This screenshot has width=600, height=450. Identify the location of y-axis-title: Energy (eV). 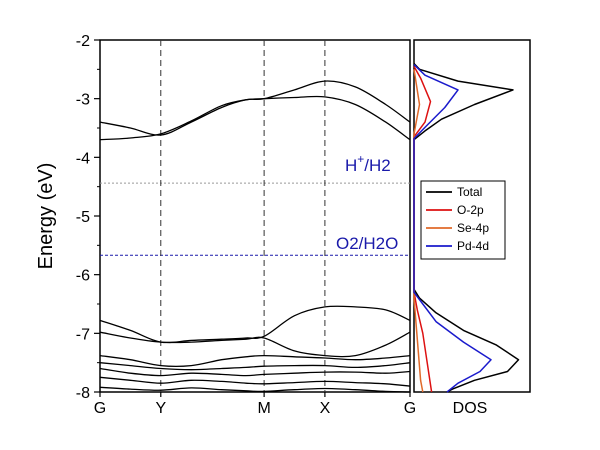
(46, 216).